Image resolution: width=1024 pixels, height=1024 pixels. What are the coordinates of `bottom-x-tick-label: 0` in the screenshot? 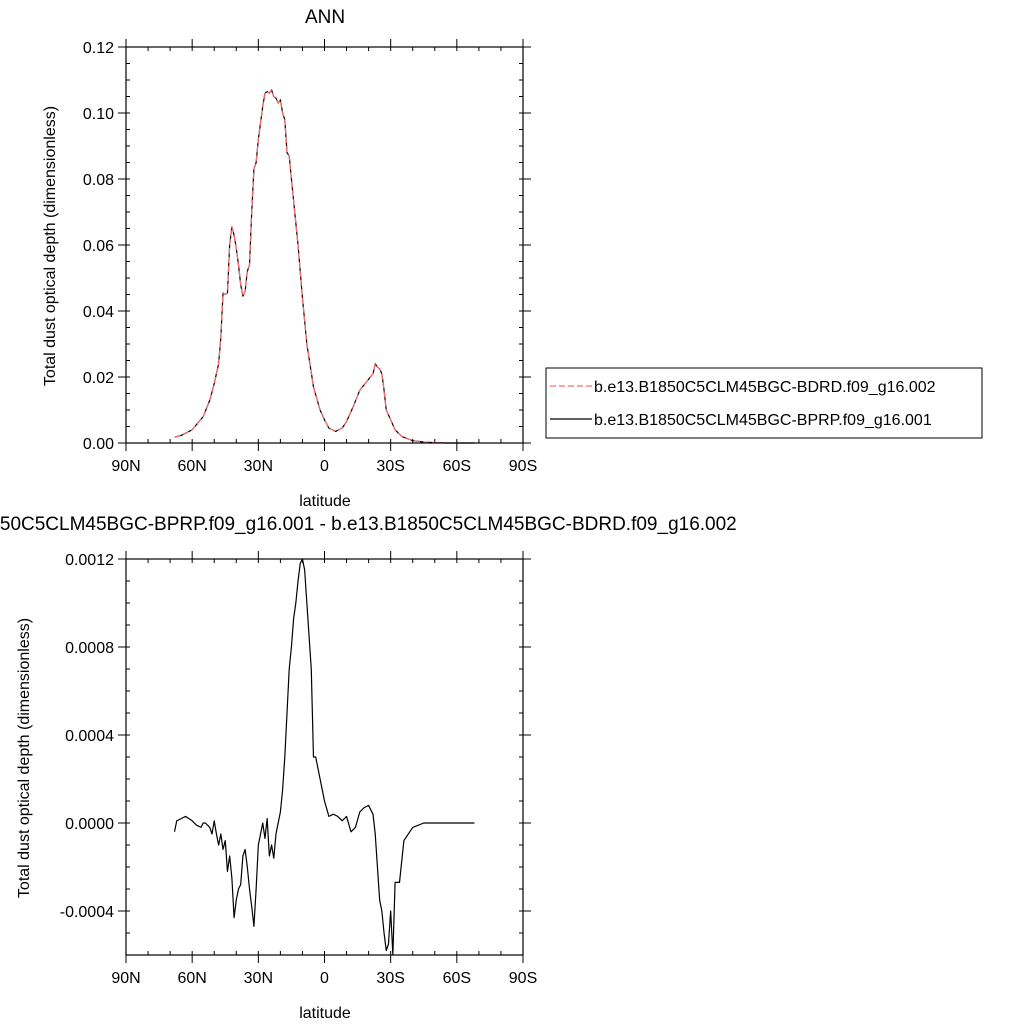 It's located at (324, 978).